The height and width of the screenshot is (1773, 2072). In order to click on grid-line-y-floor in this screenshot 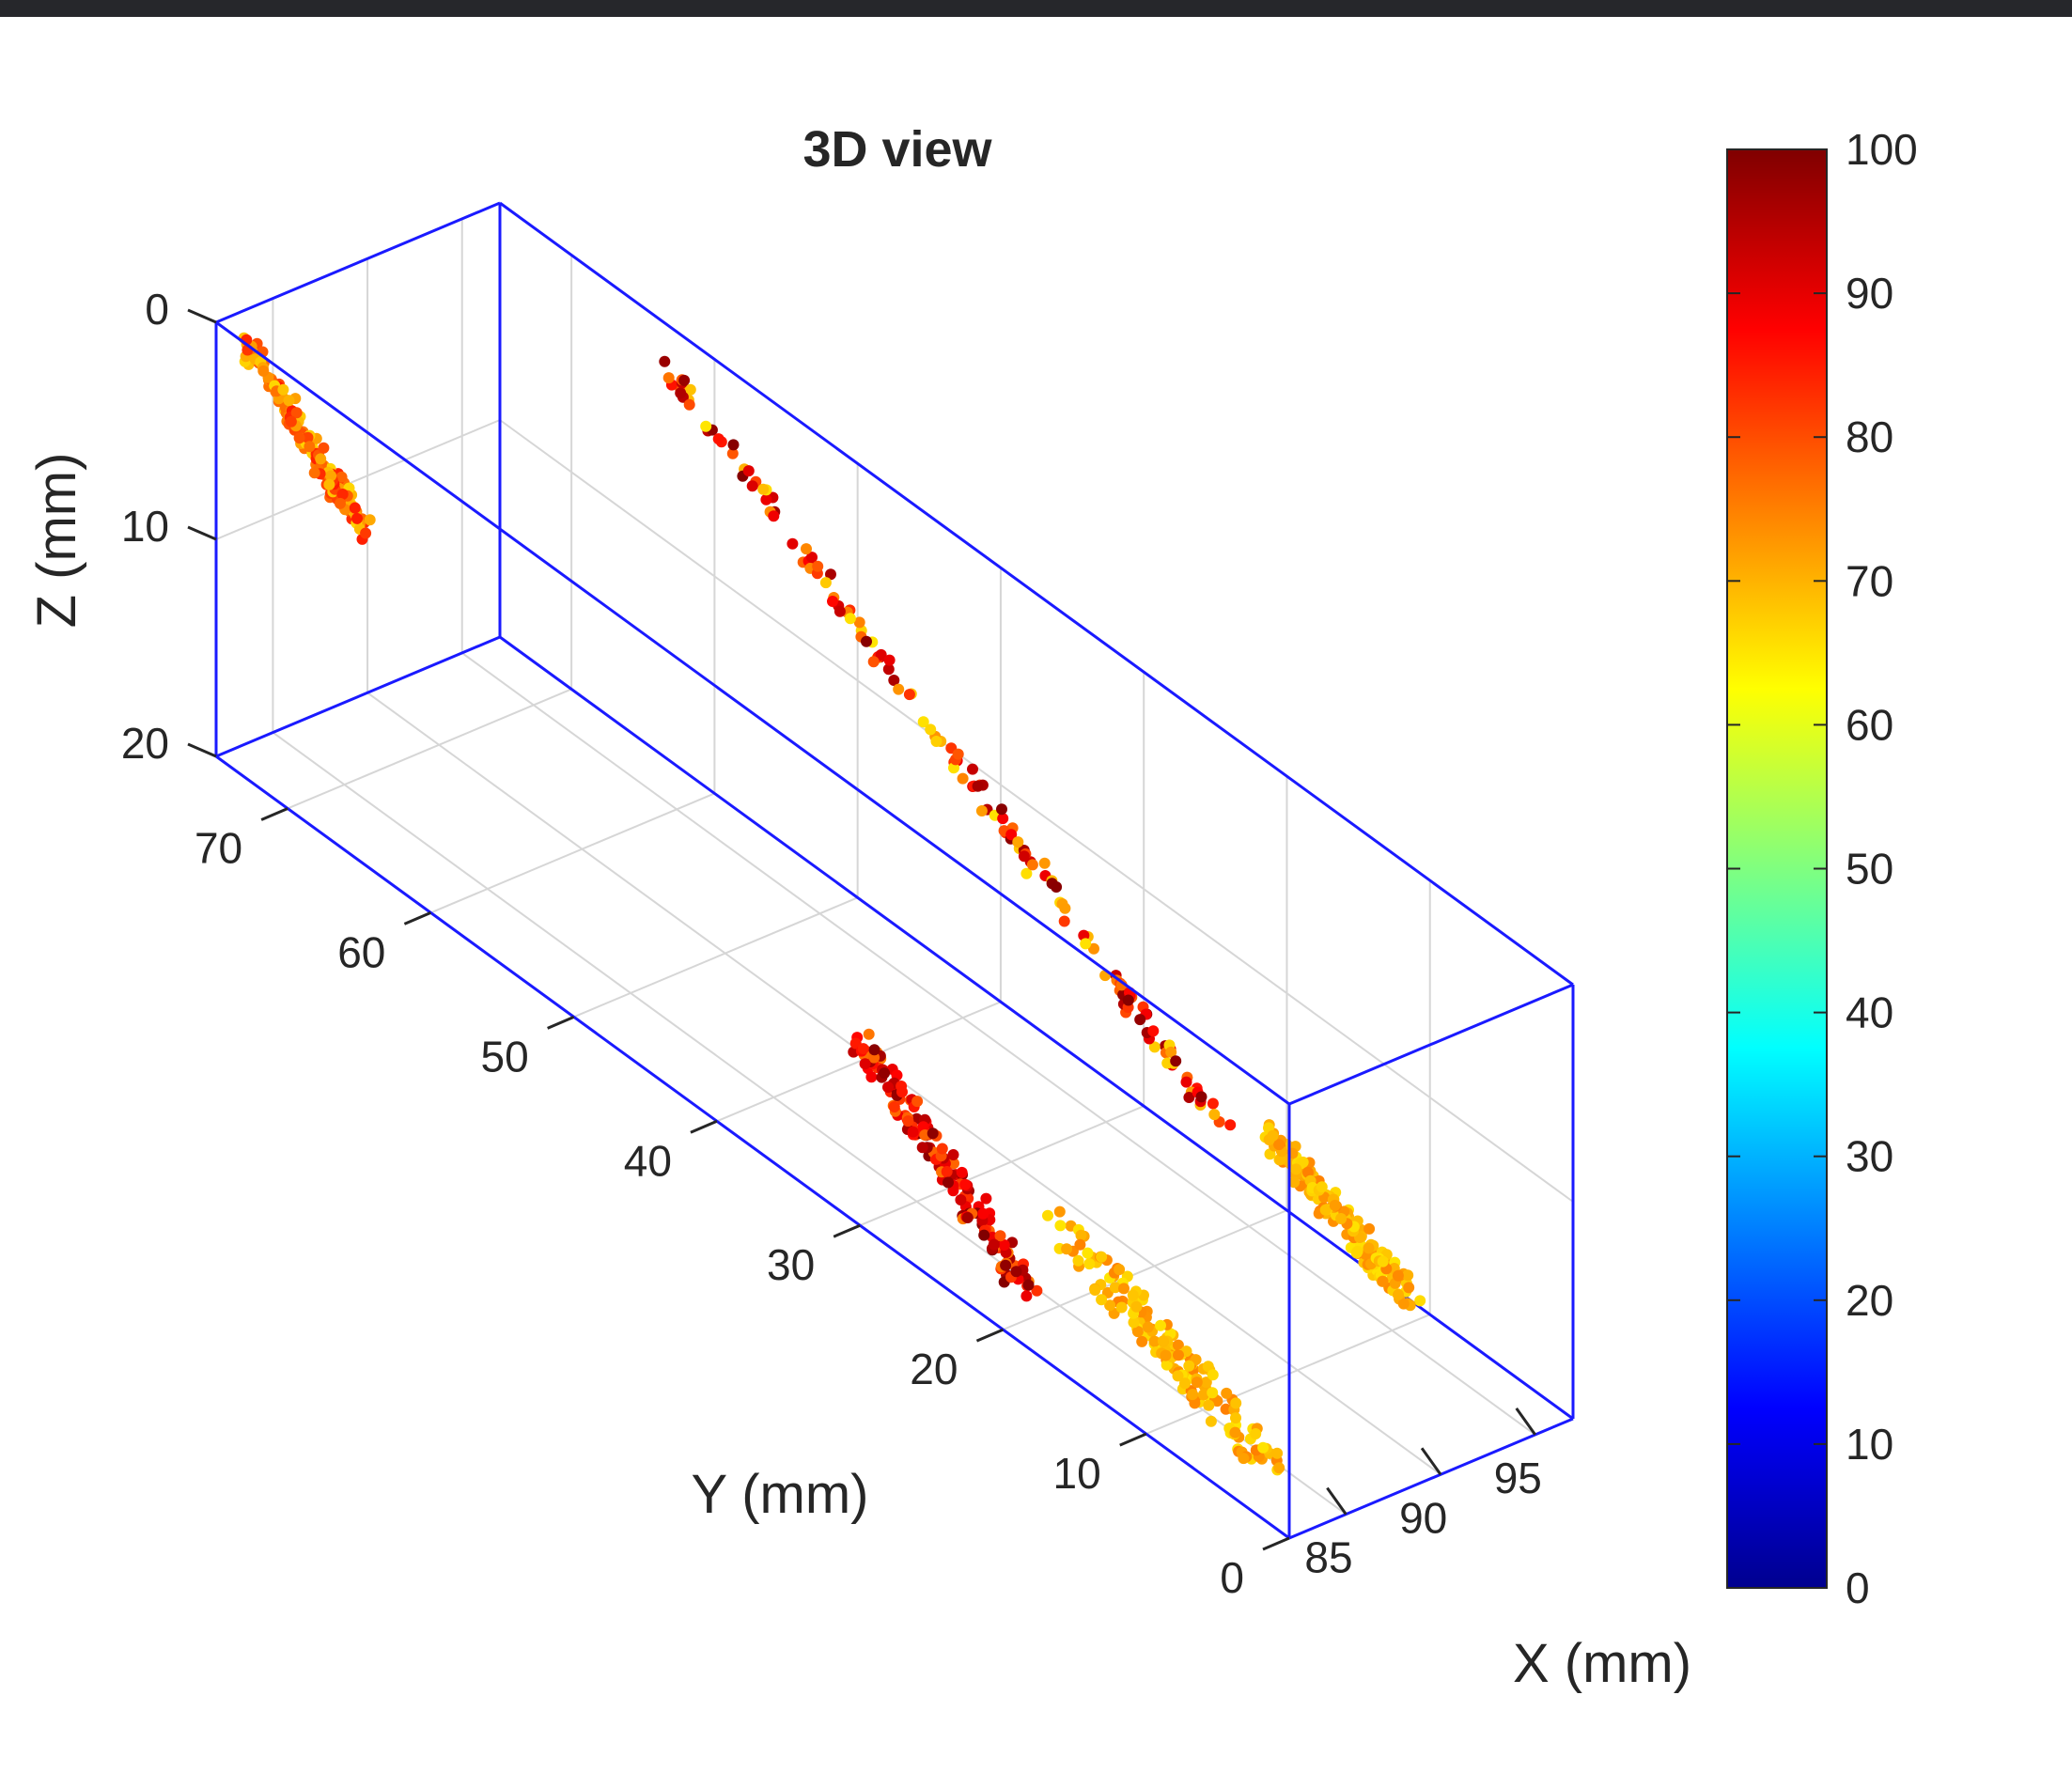, I will do `click(1145, 1270)`.